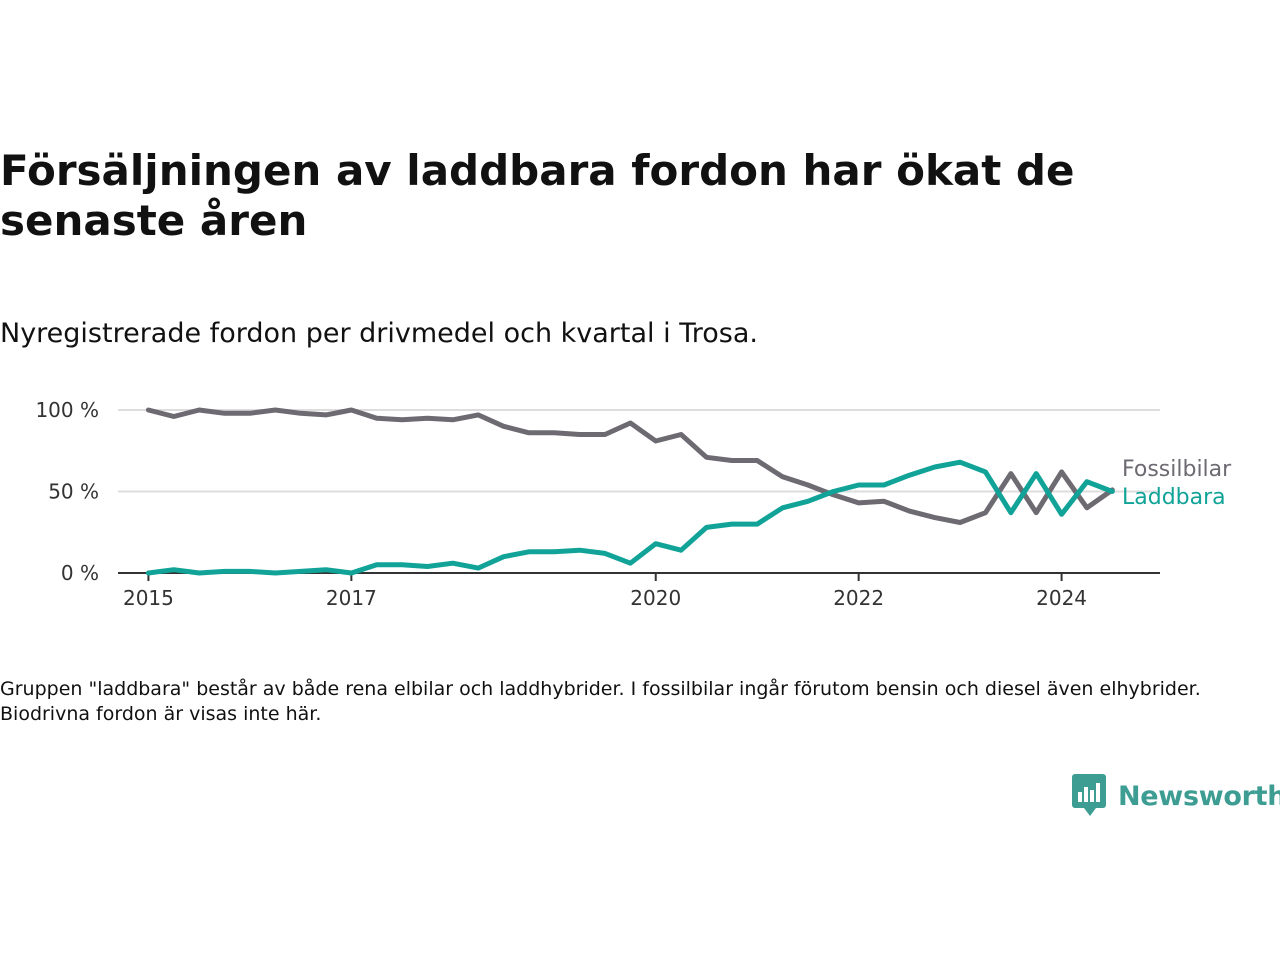 The width and height of the screenshot is (1280, 960). Describe the element at coordinates (630, 517) in the screenshot. I see `series-line-laddbara` at that location.